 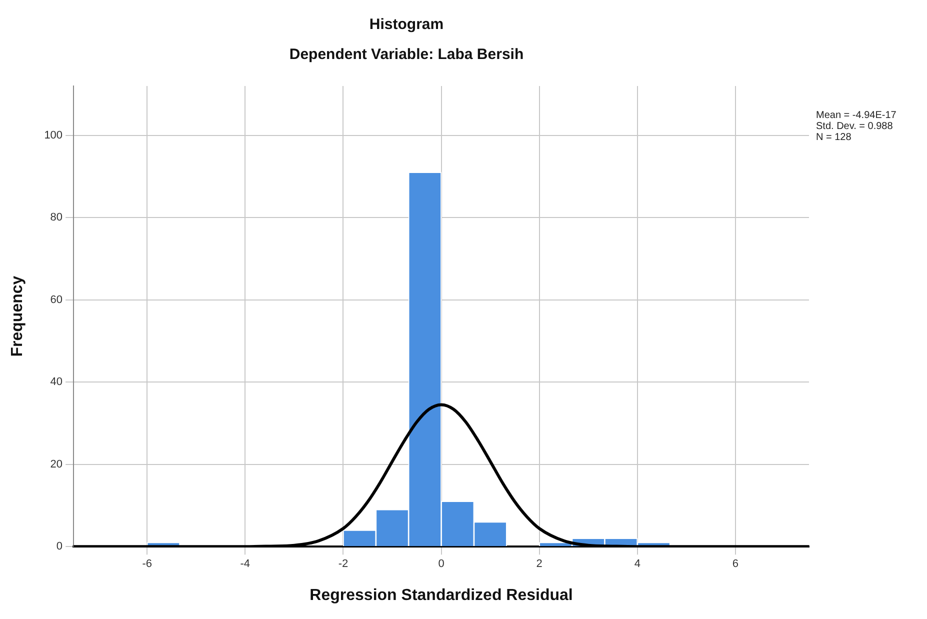 I want to click on y-tick-label: 60, so click(x=56, y=300).